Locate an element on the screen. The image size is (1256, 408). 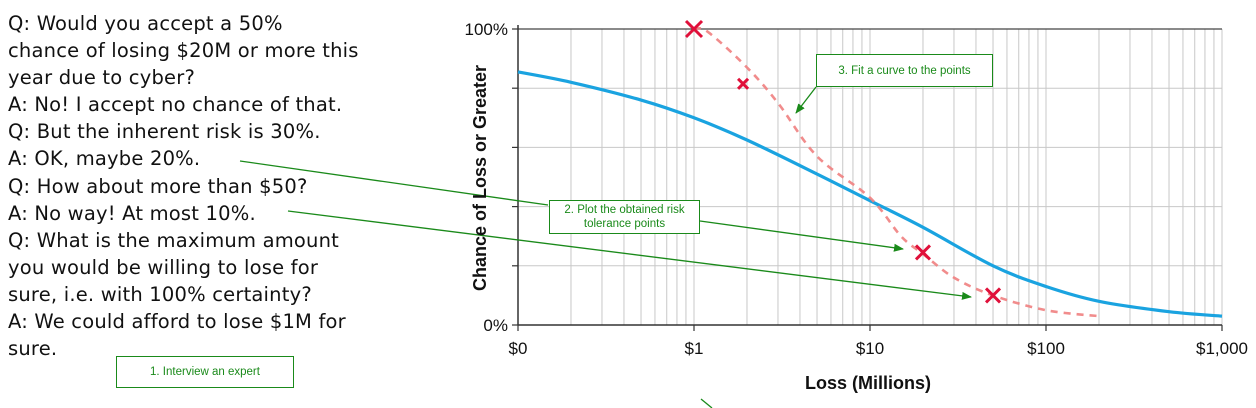
x-tick-label: $1,000 is located at coordinates (1222, 348).